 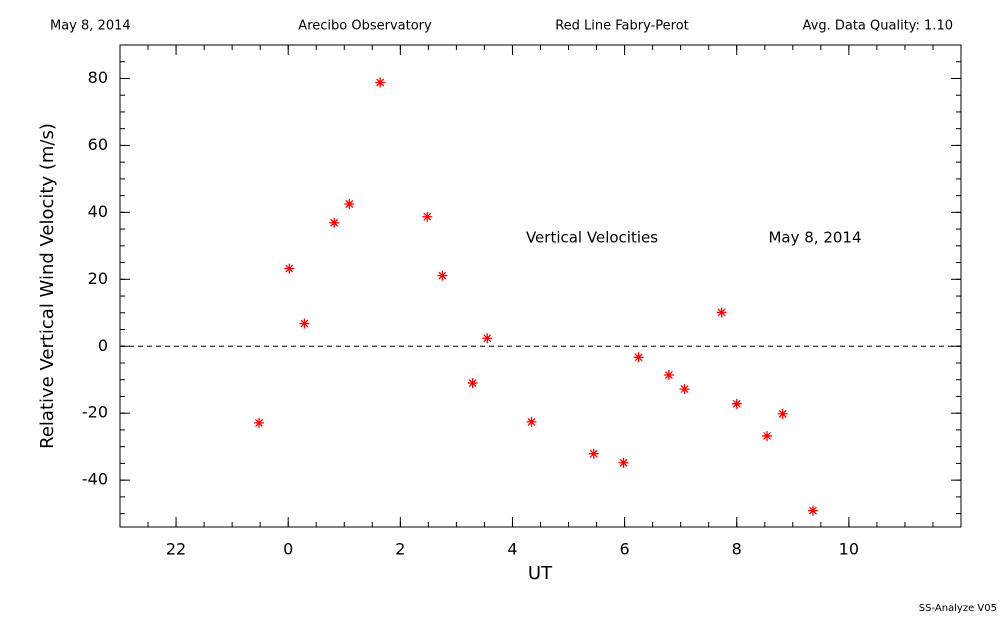 I want to click on x-axis-label: UT, so click(x=540, y=573).